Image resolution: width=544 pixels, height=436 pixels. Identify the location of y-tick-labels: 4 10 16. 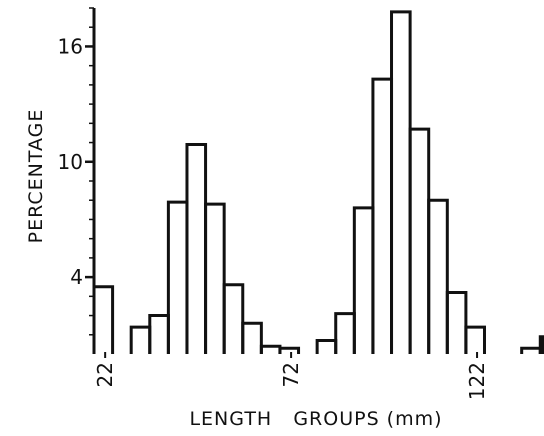
(70, 161).